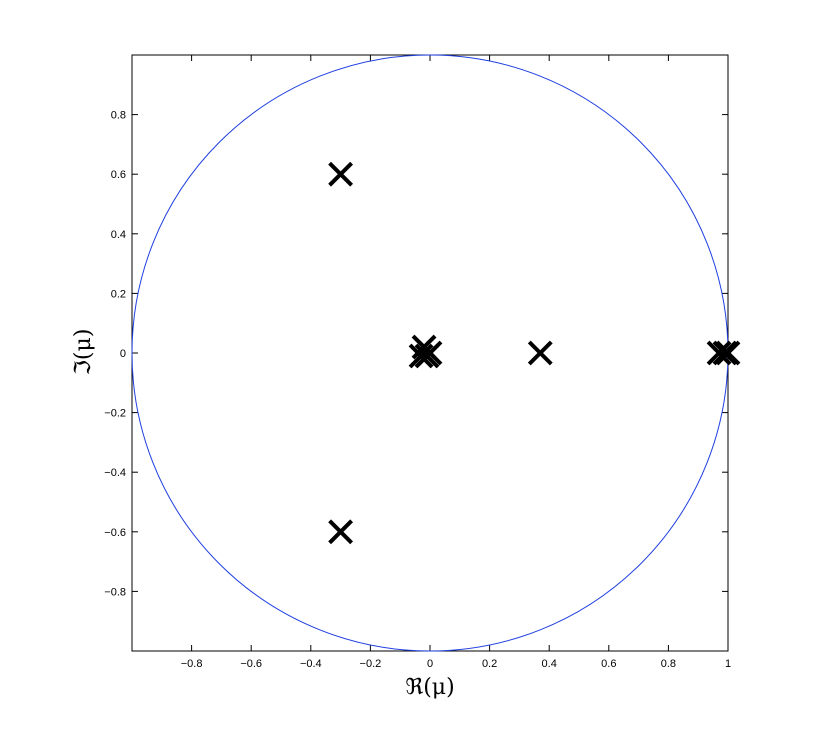 The width and height of the screenshot is (830, 732). Describe the element at coordinates (115, 414) in the screenshot. I see `y-tick-label: −0.2` at that location.